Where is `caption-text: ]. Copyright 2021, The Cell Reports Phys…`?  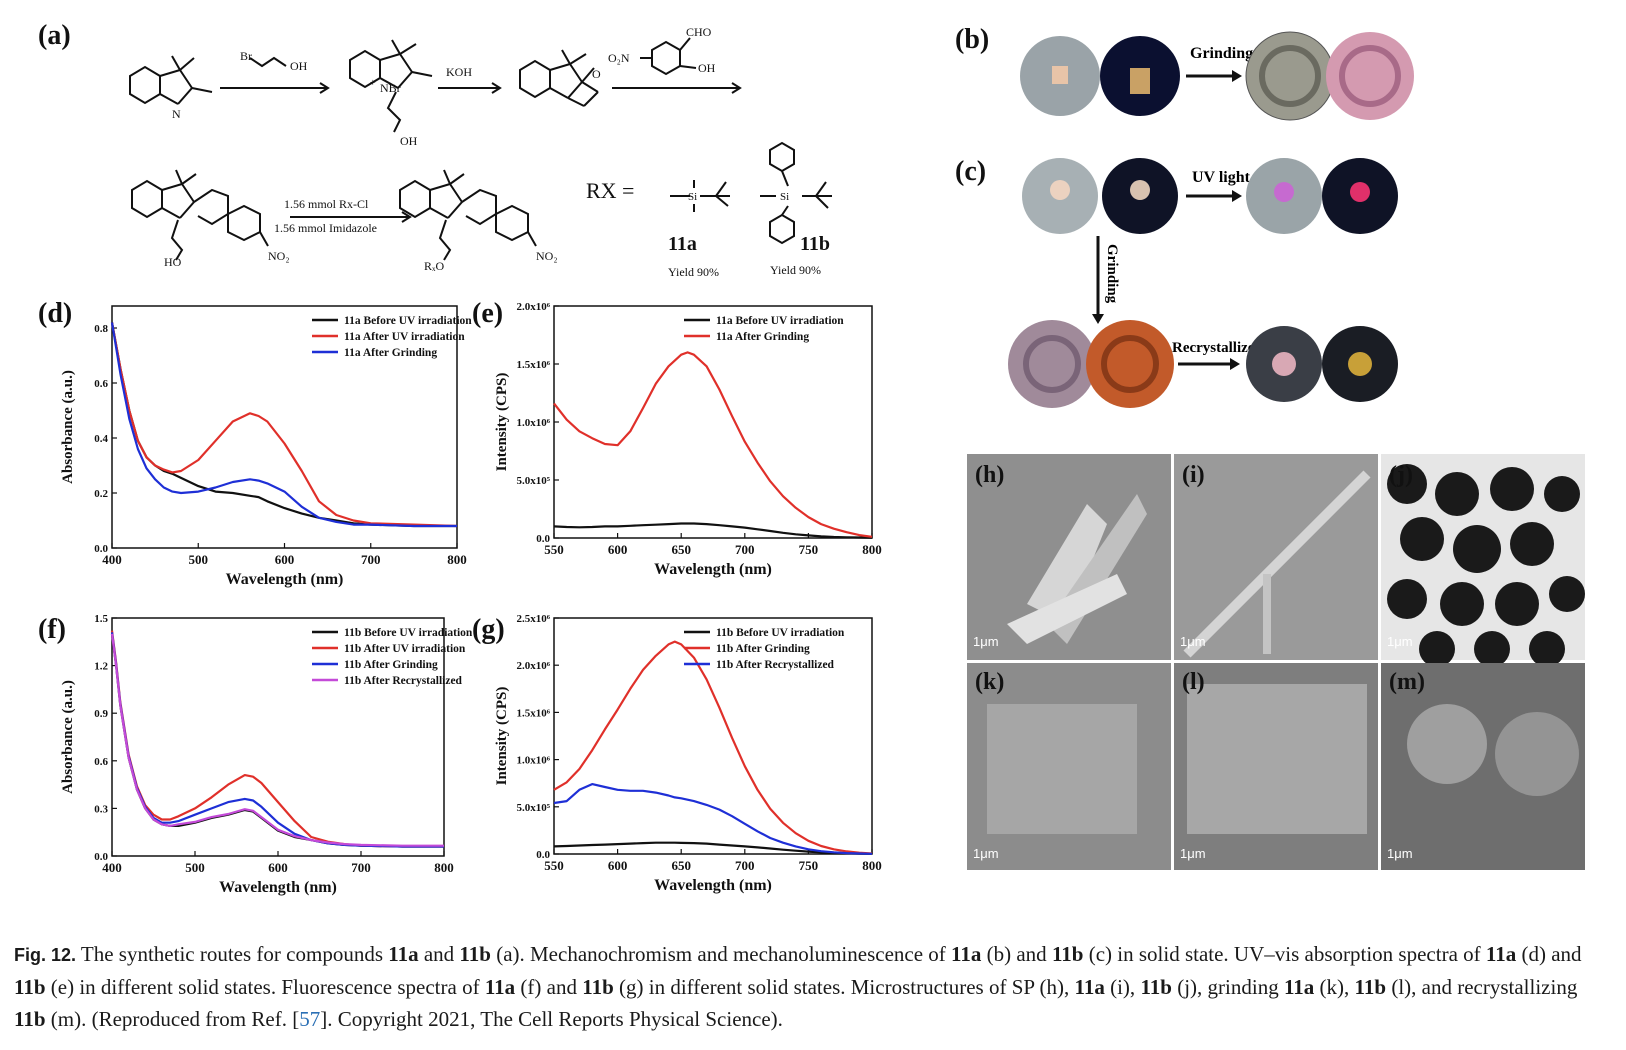
caption-text: ]. Copyright 2021, The Cell Reports Phys… is located at coordinates (551, 1019).